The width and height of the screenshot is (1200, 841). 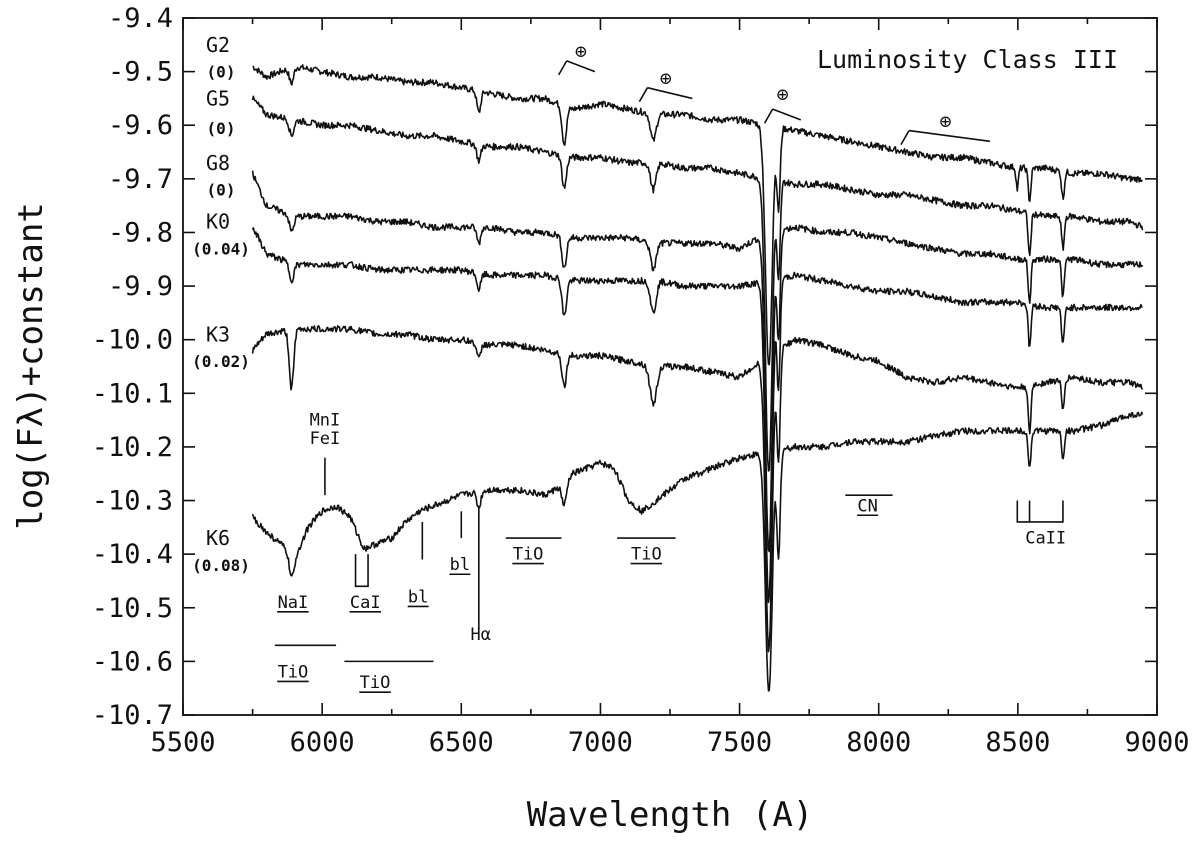 I want to click on series-label: G5, so click(x=218, y=98).